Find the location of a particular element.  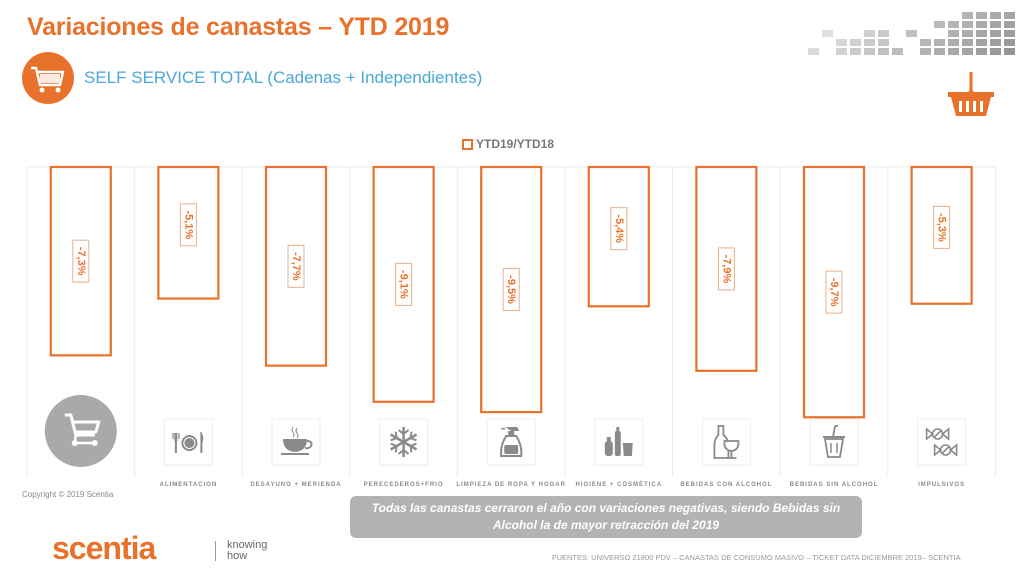

legend-swatch is located at coordinates (467, 144).